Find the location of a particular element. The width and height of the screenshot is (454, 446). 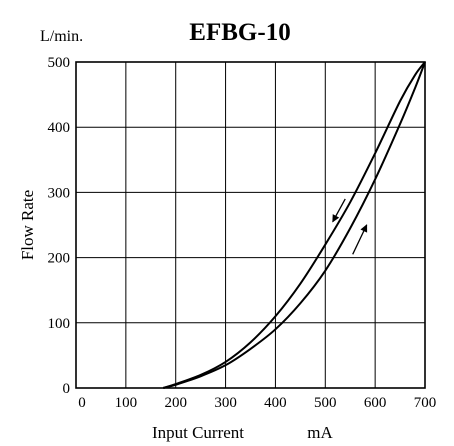

y-tick-label-0: 0 is located at coordinates (67, 389).